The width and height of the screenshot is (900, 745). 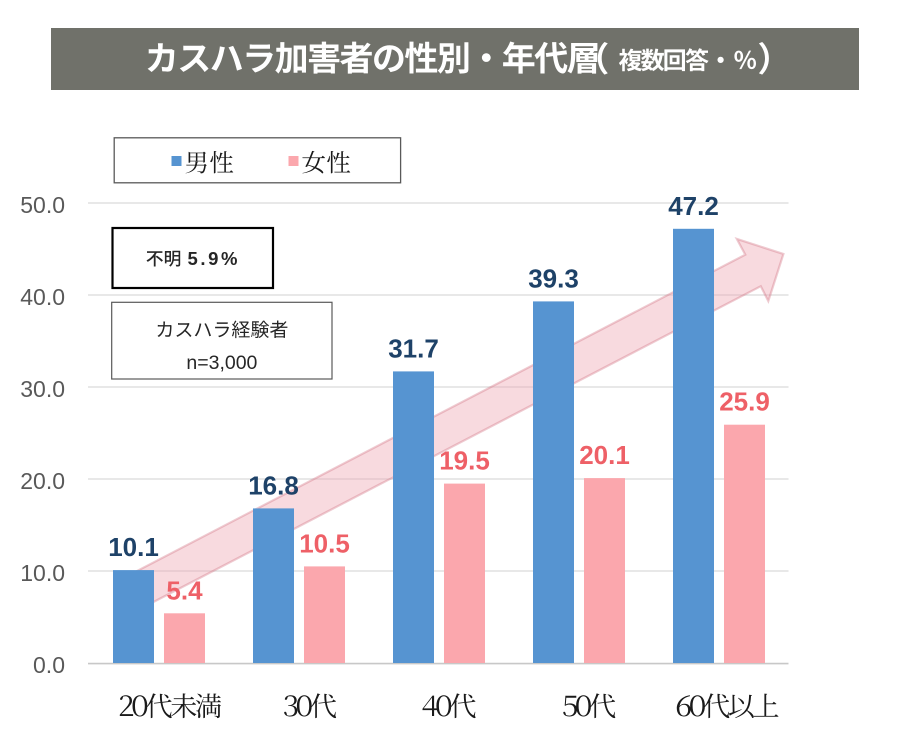 I want to click on svg-text: 10.0, so click(x=42, y=573).